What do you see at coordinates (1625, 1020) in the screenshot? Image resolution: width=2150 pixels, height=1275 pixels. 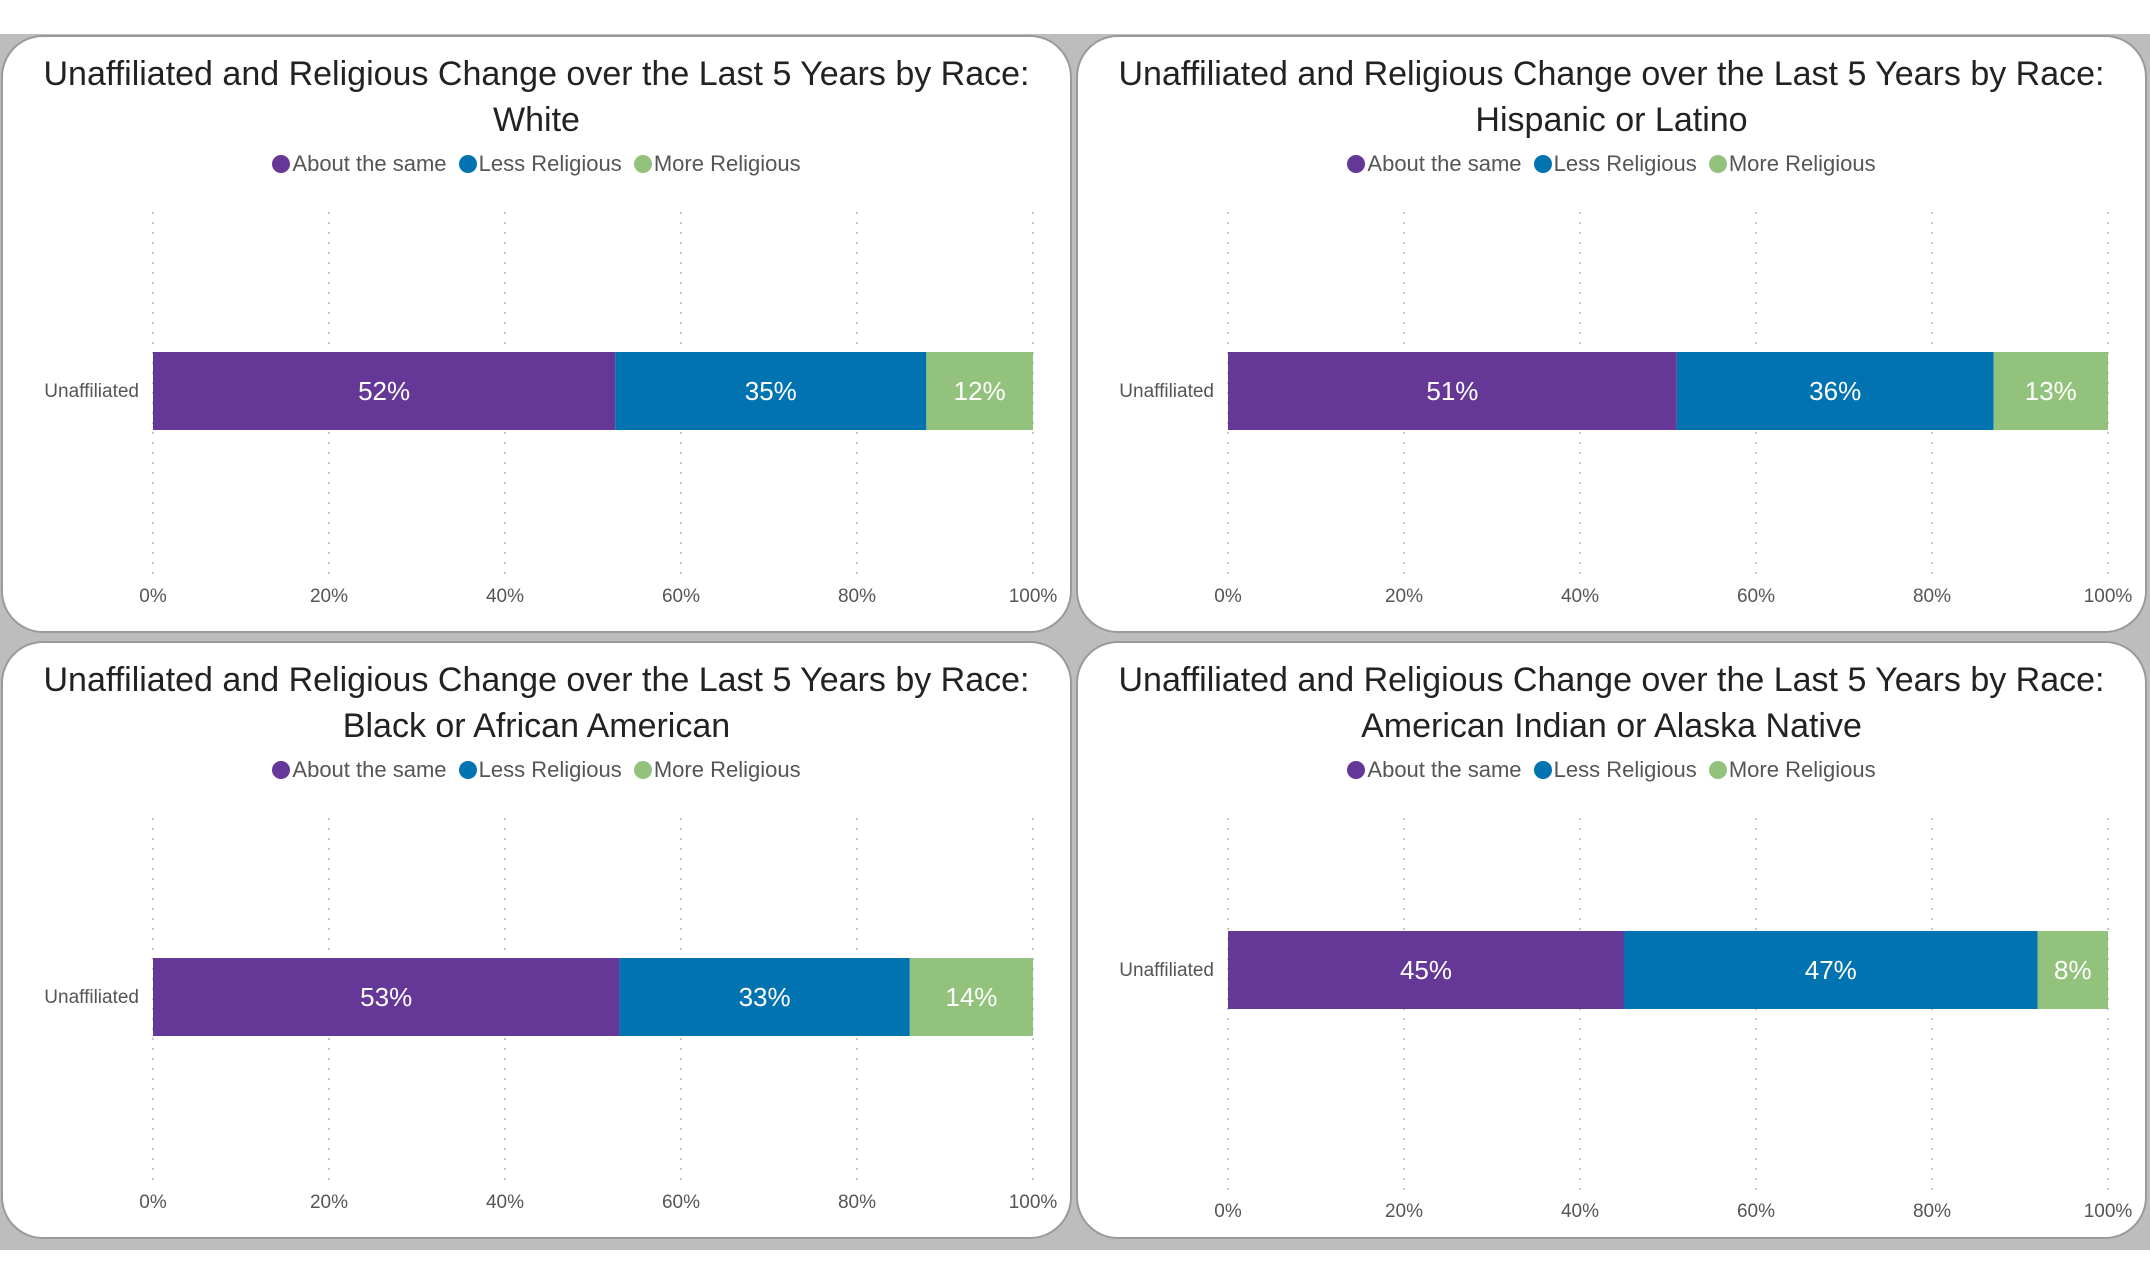 I see `chart-plot-area: 0% 20% 40% 60% 80% 100% Unaffiliated 45% 47% 8%` at bounding box center [1625, 1020].